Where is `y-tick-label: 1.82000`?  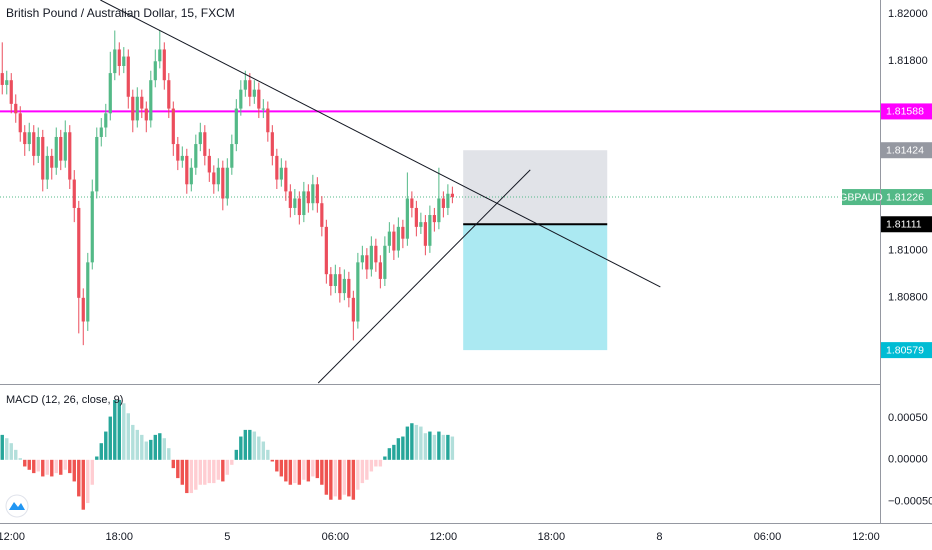
y-tick-label: 1.82000 is located at coordinates (908, 14).